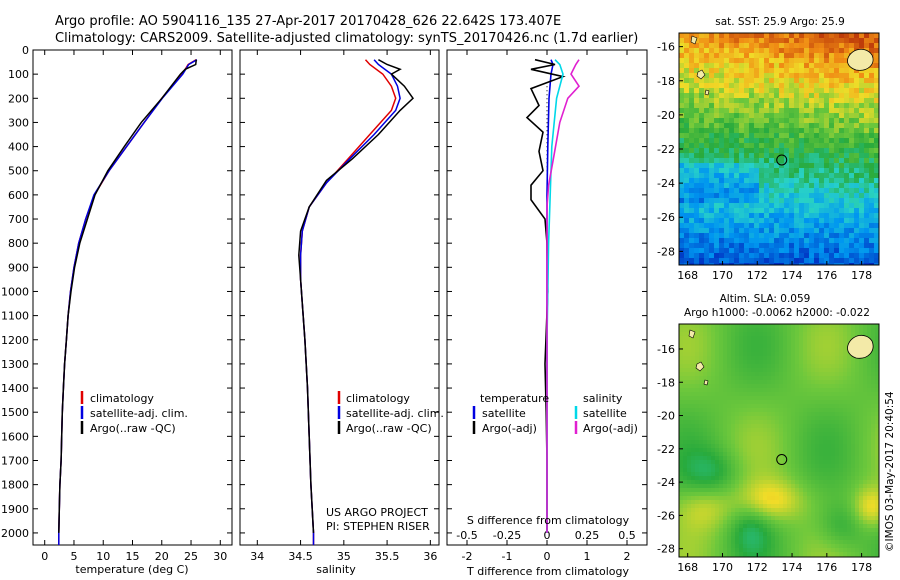 The width and height of the screenshot is (900, 580). I want to click on lat-tick-label: -28, so click(666, 251).